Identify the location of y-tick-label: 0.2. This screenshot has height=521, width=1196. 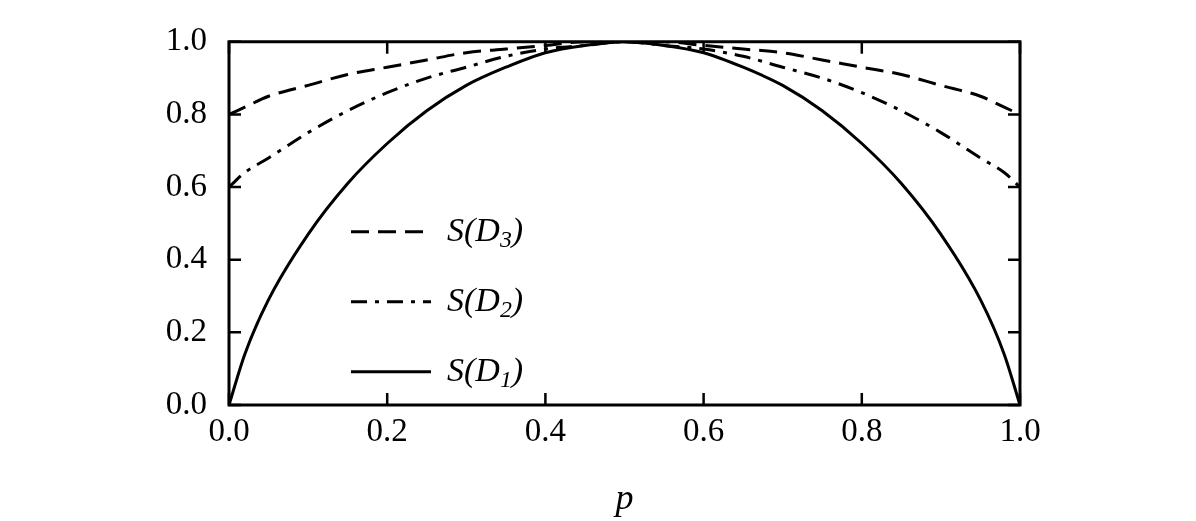
(186, 330).